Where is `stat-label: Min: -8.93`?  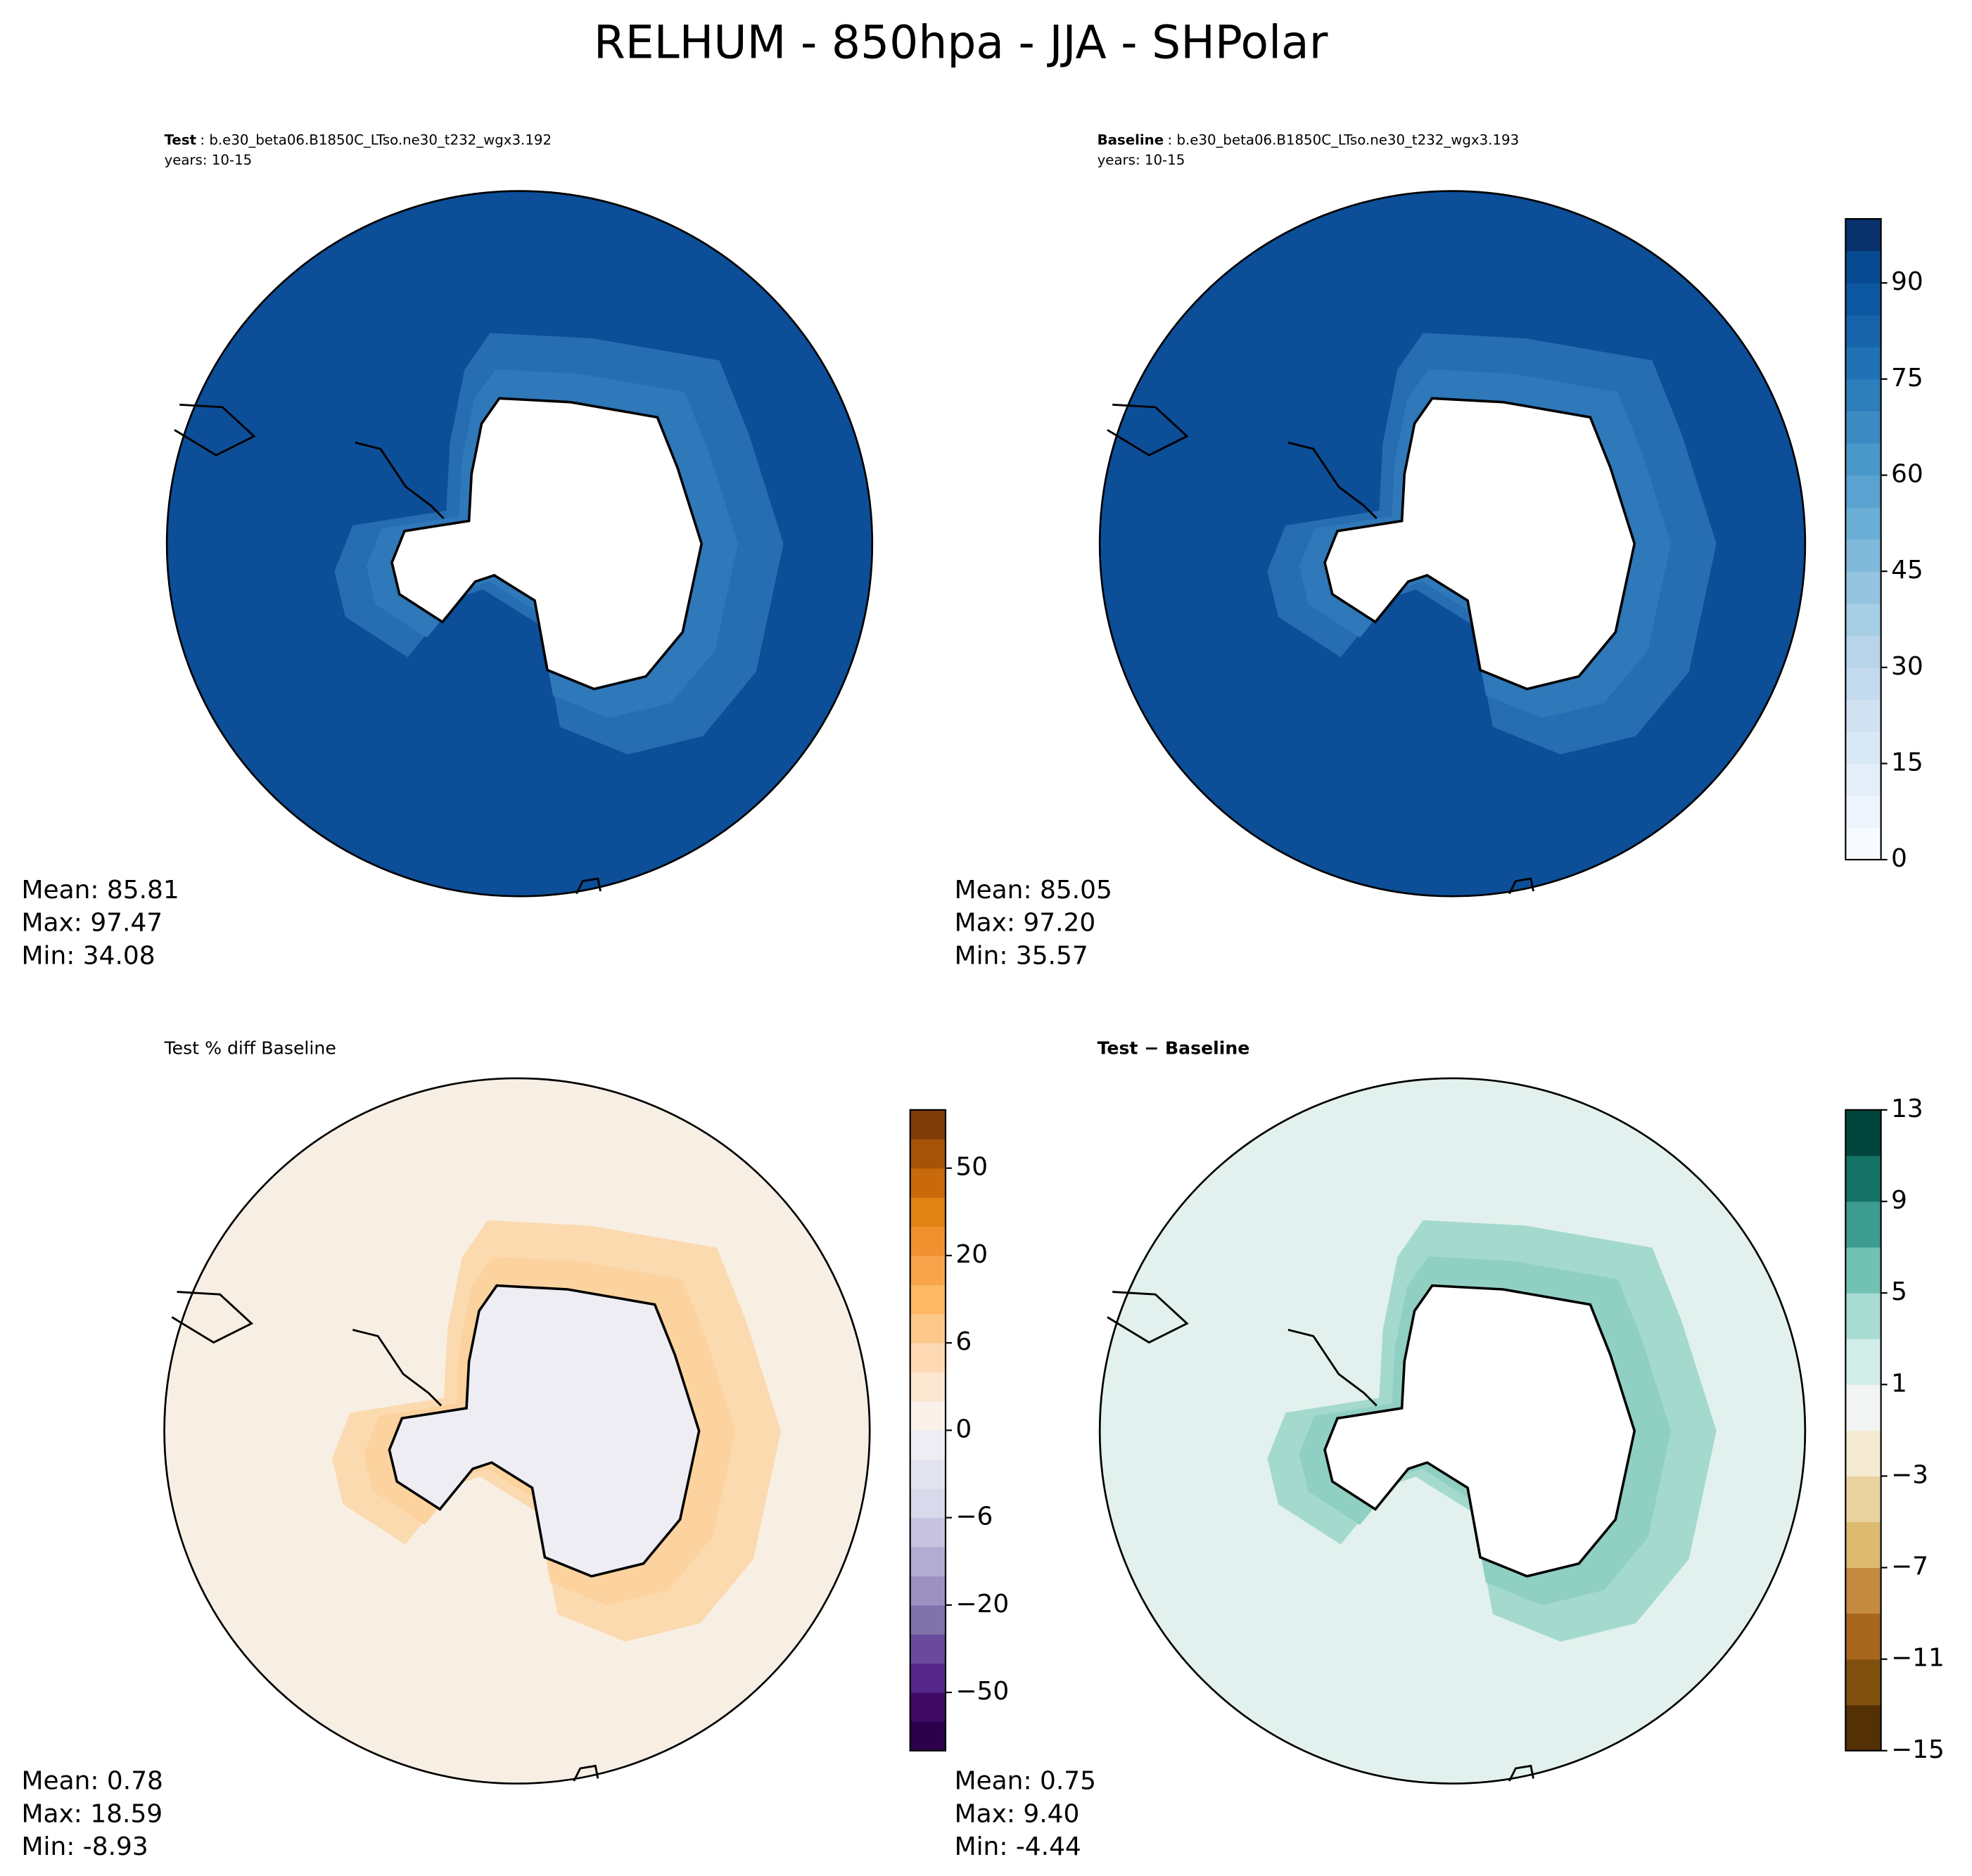
stat-label: Min: -8.93 is located at coordinates (85, 1846).